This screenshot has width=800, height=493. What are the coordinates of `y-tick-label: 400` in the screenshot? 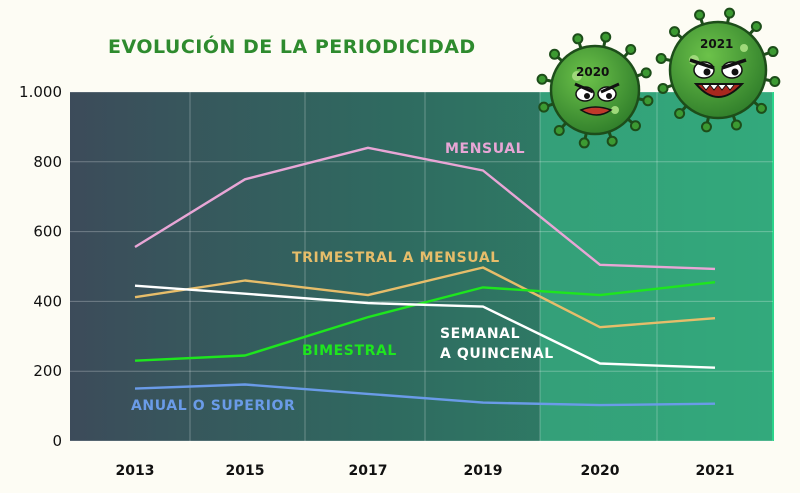 It's located at (47, 301).